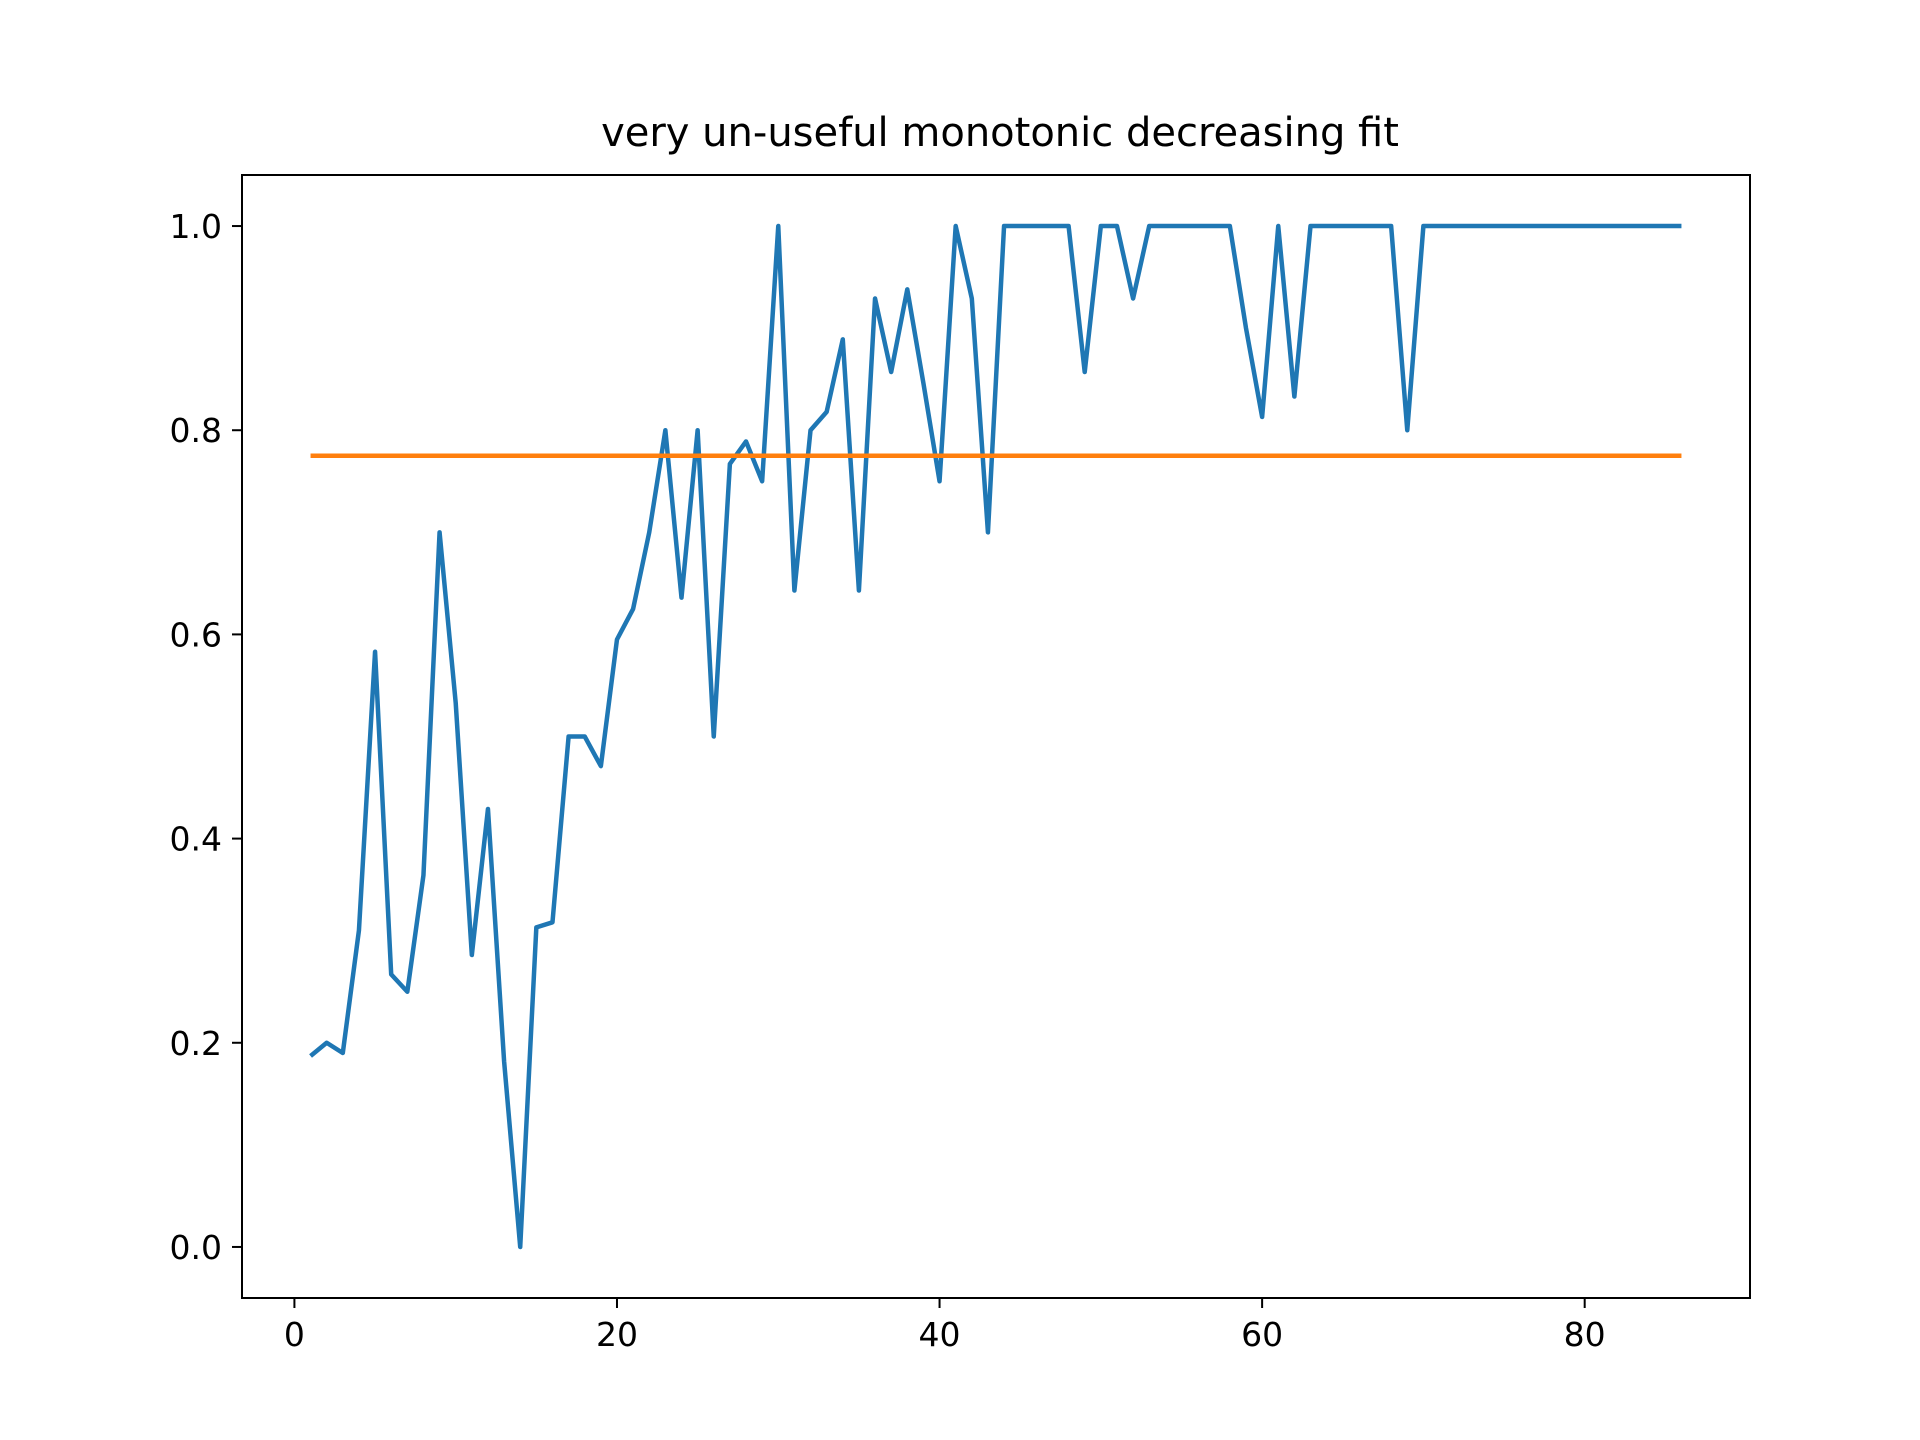 The height and width of the screenshot is (1440, 1920). What do you see at coordinates (196, 1247) in the screenshot?
I see `y-tick-label: 0.0` at bounding box center [196, 1247].